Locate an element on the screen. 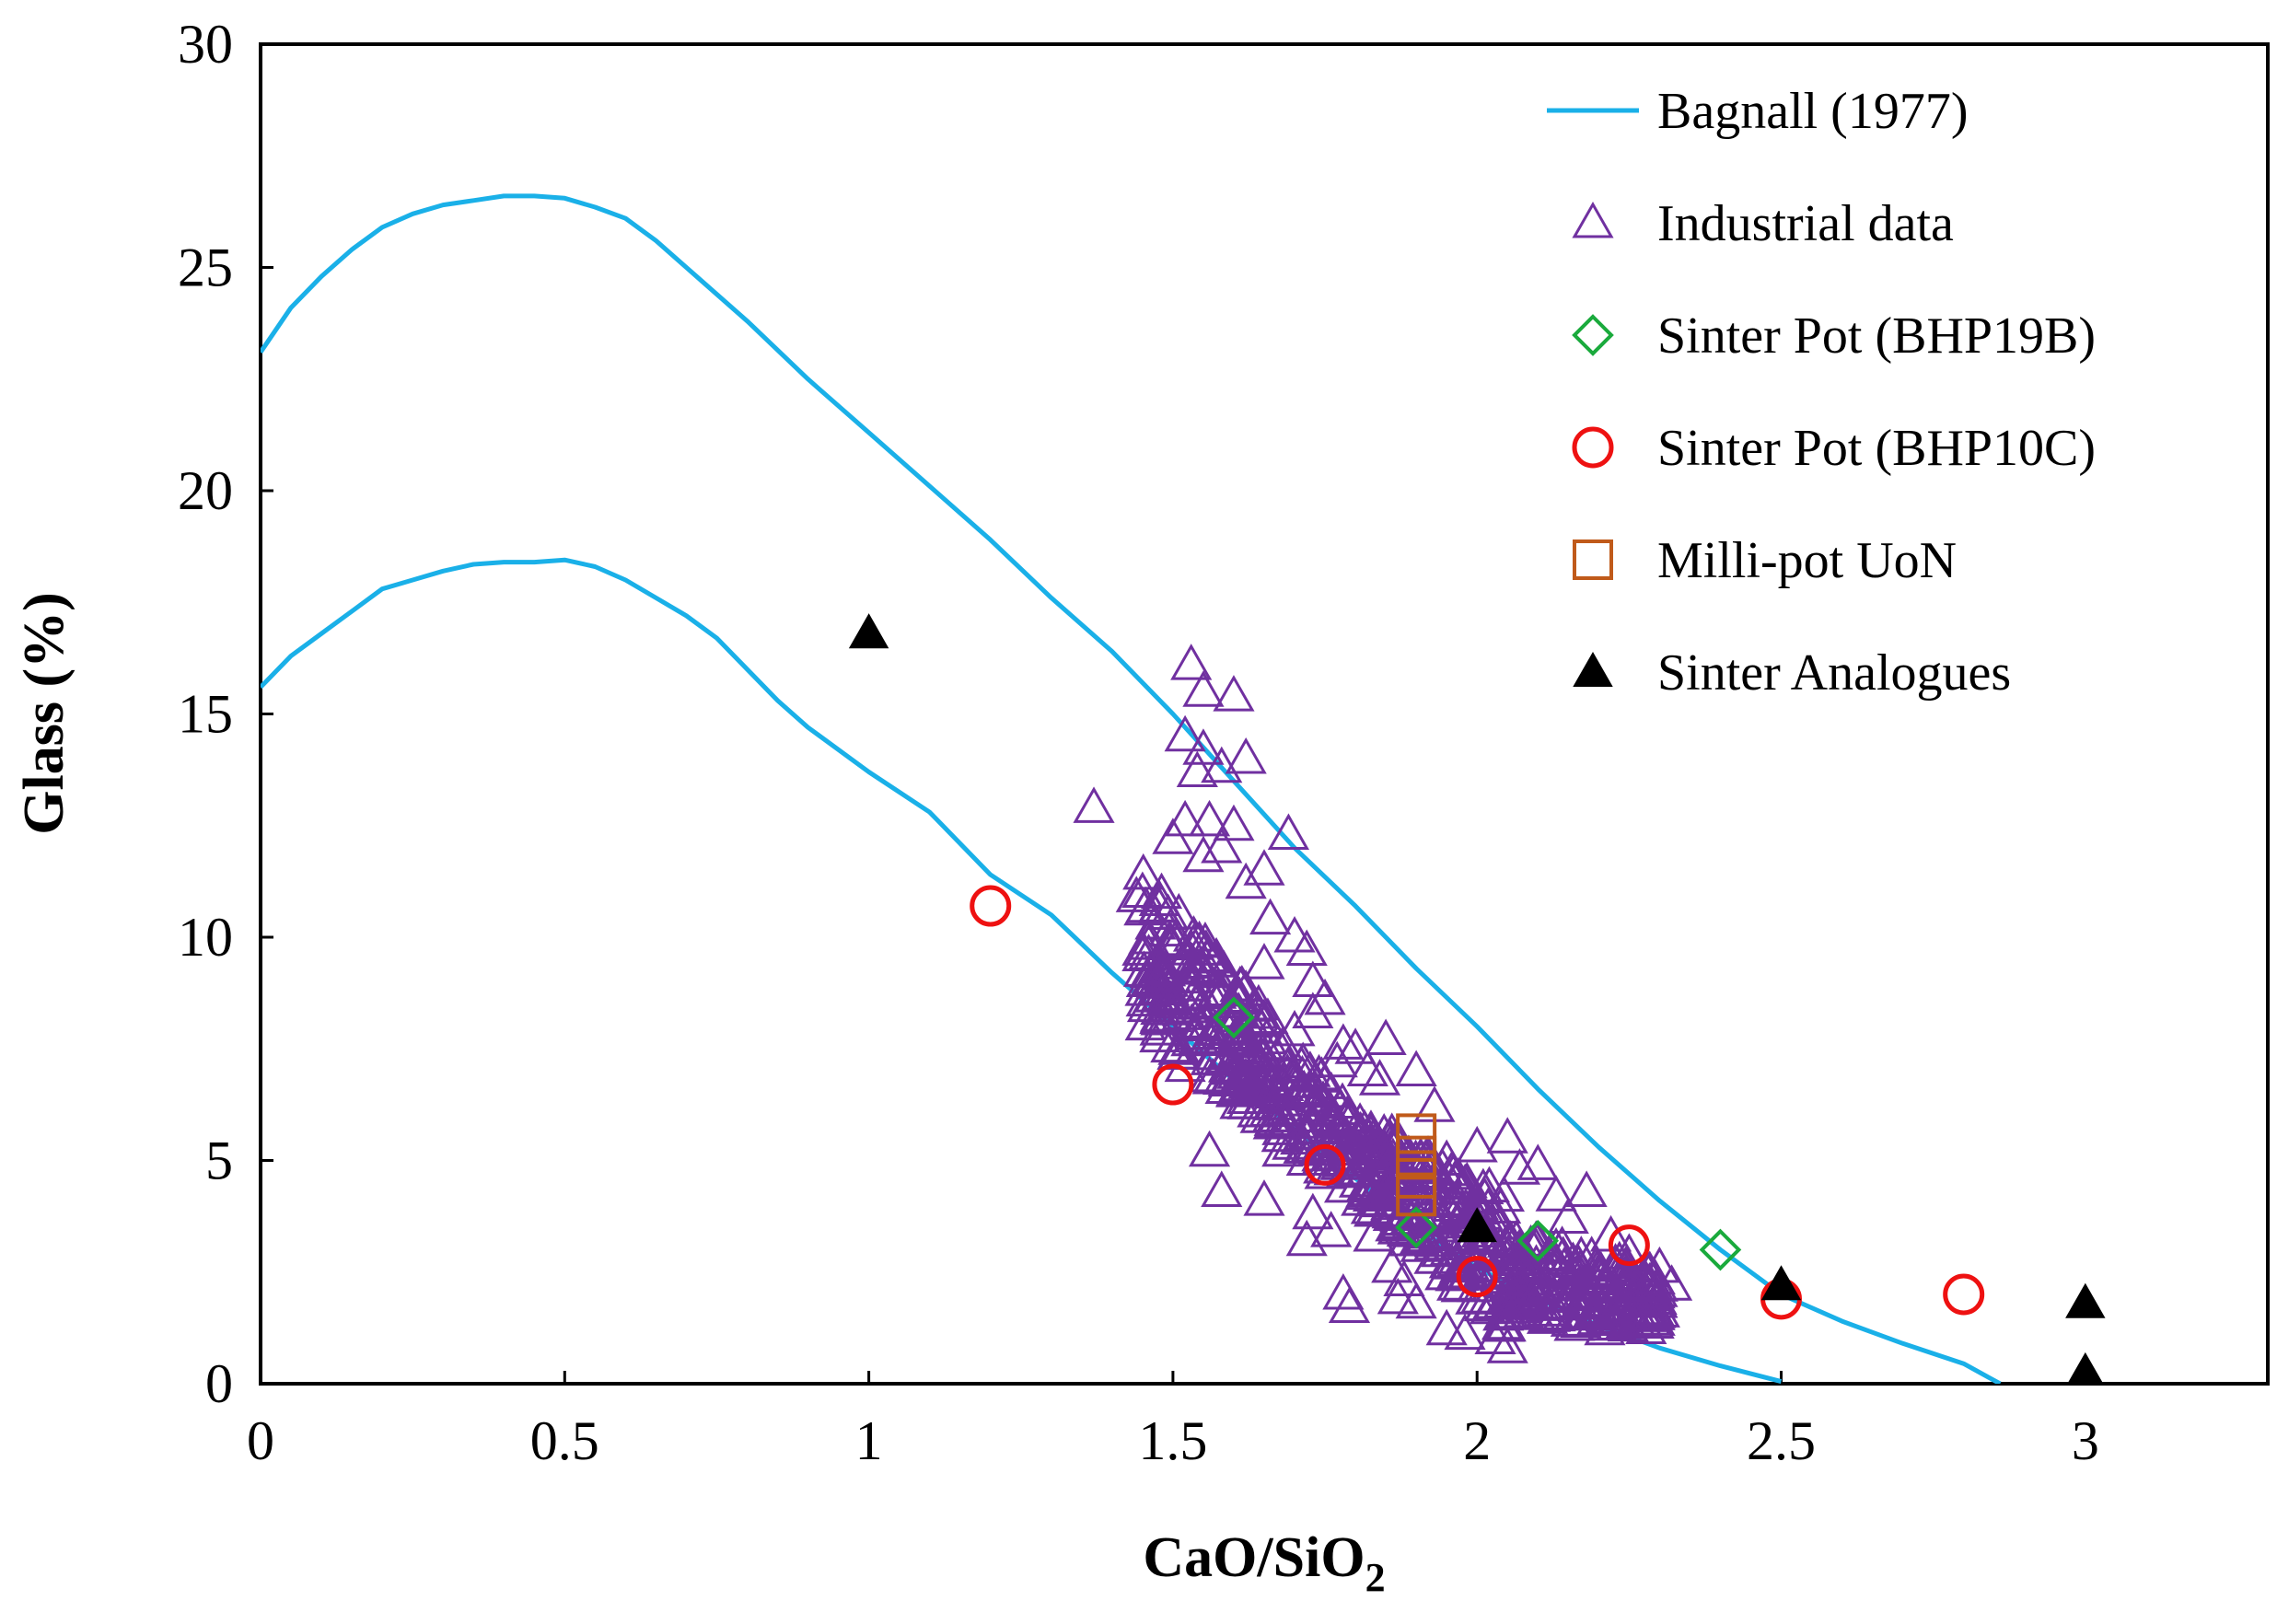 The width and height of the screenshot is (2277, 1624). x-axis: 0 0.5 1 1.5 2 2.5 3 is located at coordinates (1173, 1421).